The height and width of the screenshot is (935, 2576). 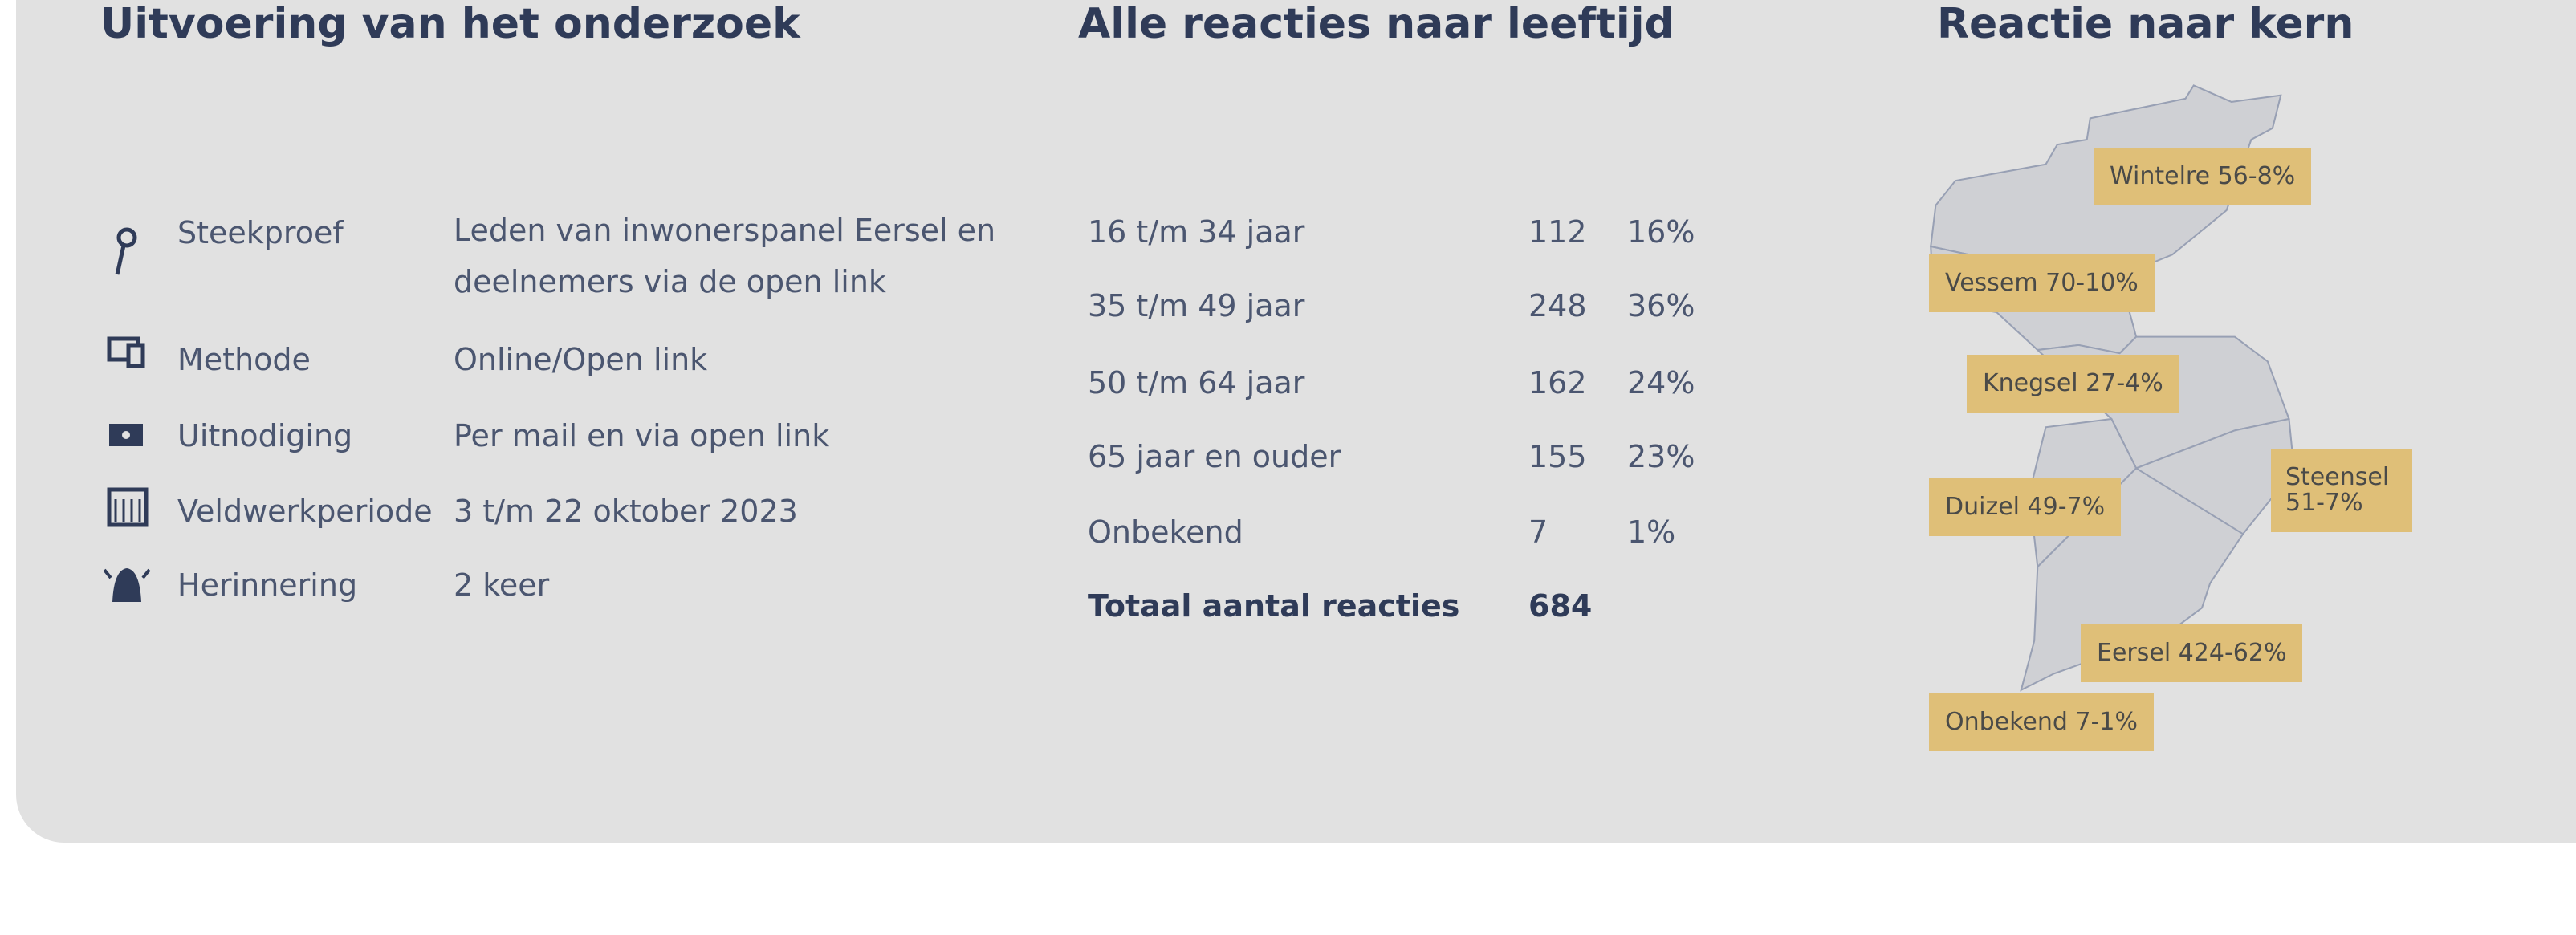 What do you see at coordinates (1557, 383) in the screenshot?
I see `table-cell: 162` at bounding box center [1557, 383].